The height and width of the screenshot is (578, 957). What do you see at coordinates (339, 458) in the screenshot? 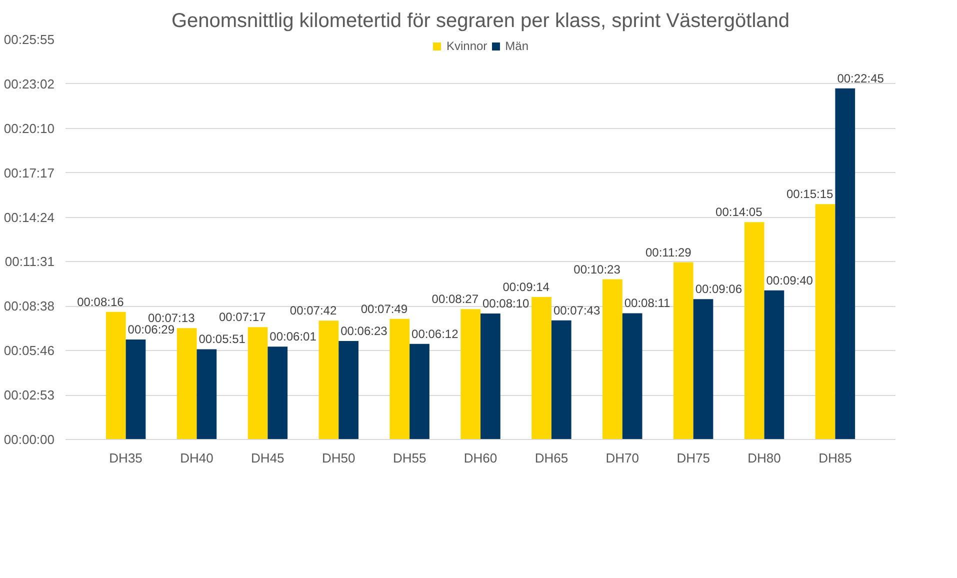
I see `x-tick-label: DH50` at bounding box center [339, 458].